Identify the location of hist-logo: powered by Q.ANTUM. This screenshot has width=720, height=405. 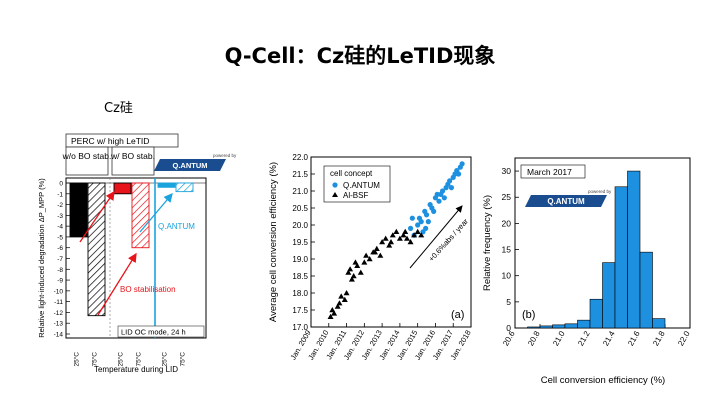
(568, 198).